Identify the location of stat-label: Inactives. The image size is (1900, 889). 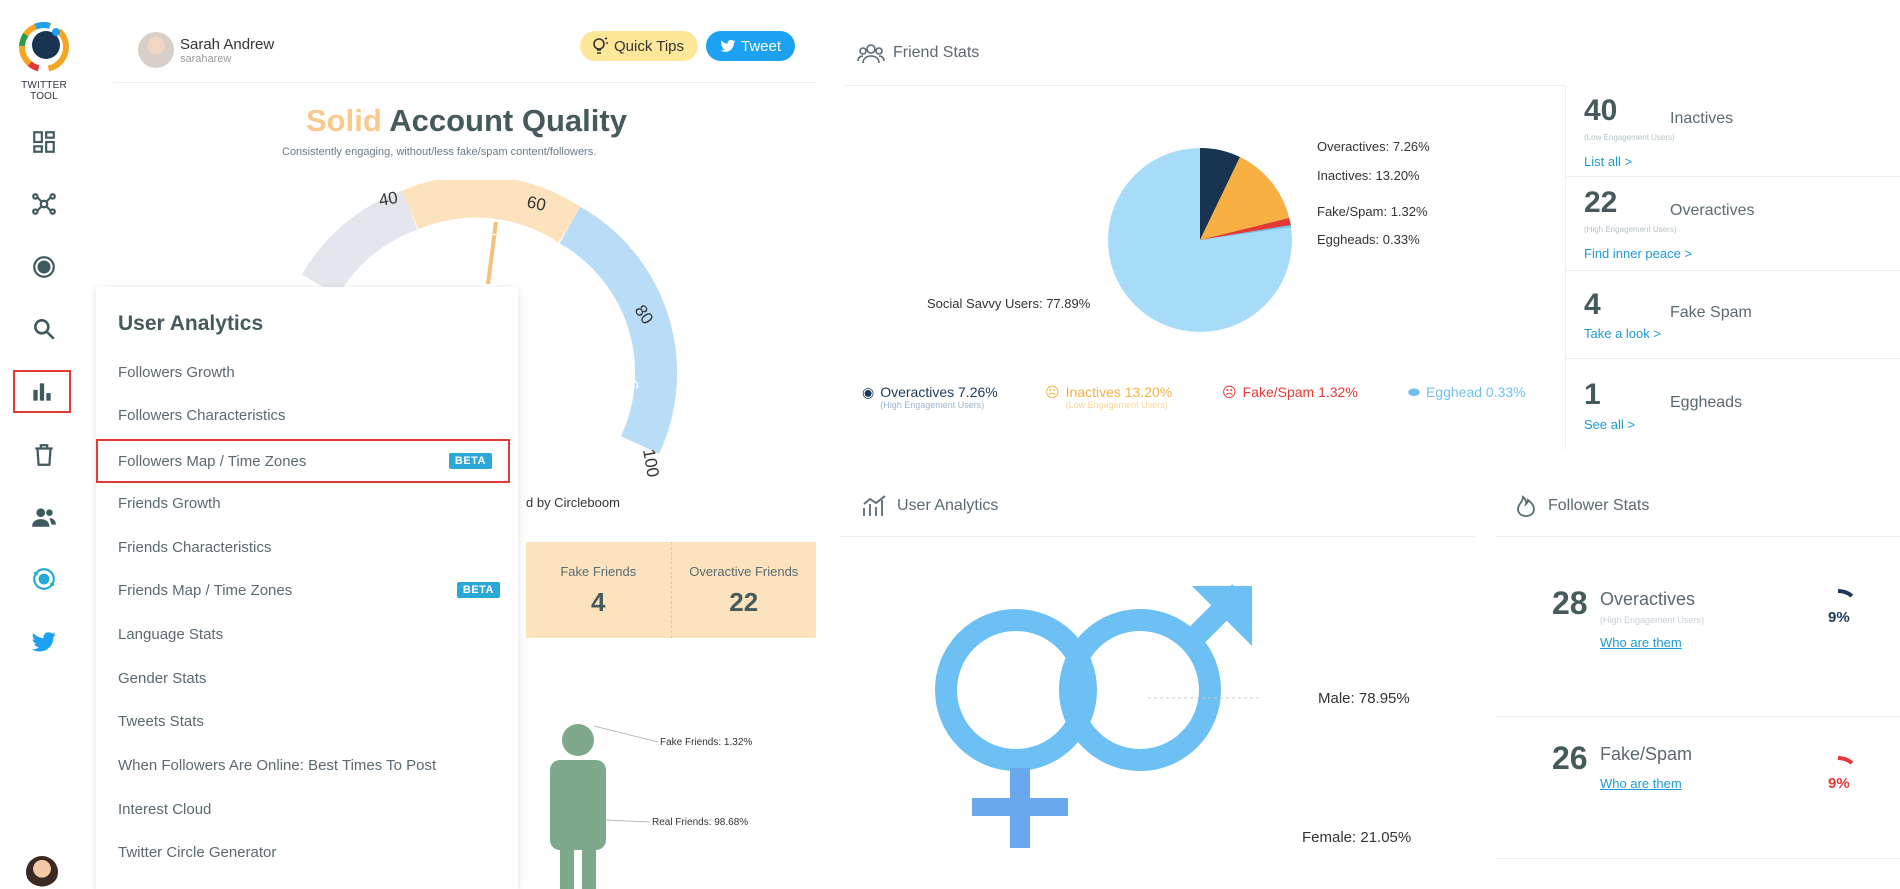
(1702, 118).